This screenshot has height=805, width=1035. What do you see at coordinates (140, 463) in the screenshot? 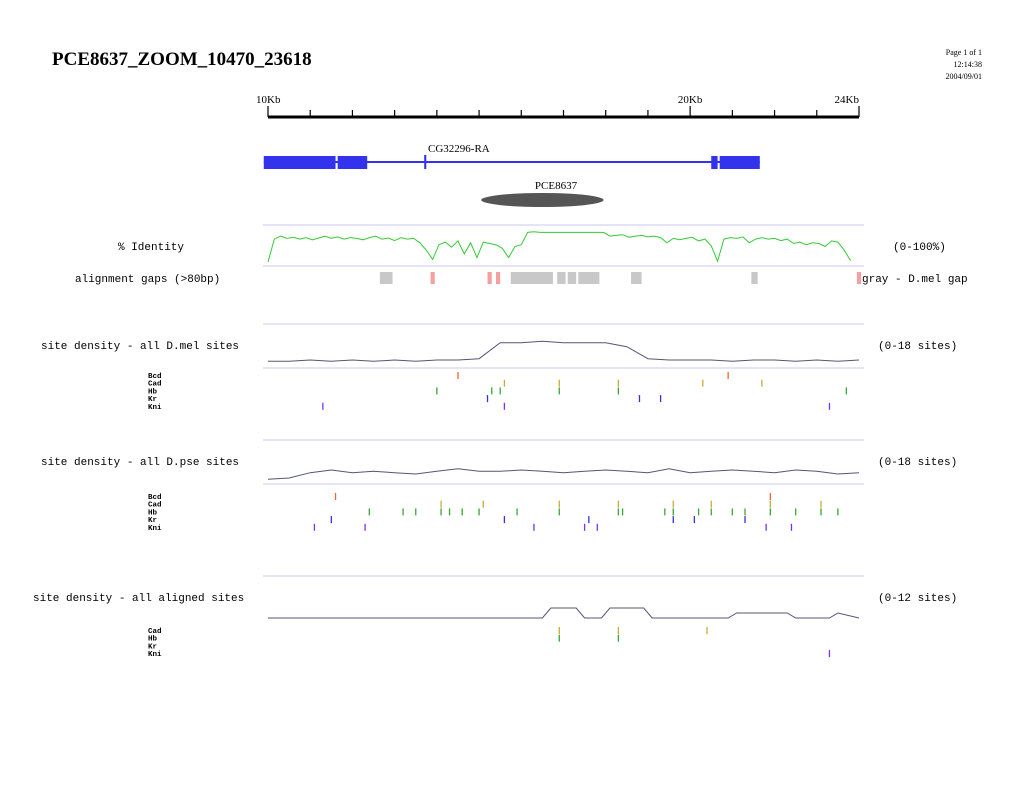
I see `track-label: site density - all D.pse sites` at bounding box center [140, 463].